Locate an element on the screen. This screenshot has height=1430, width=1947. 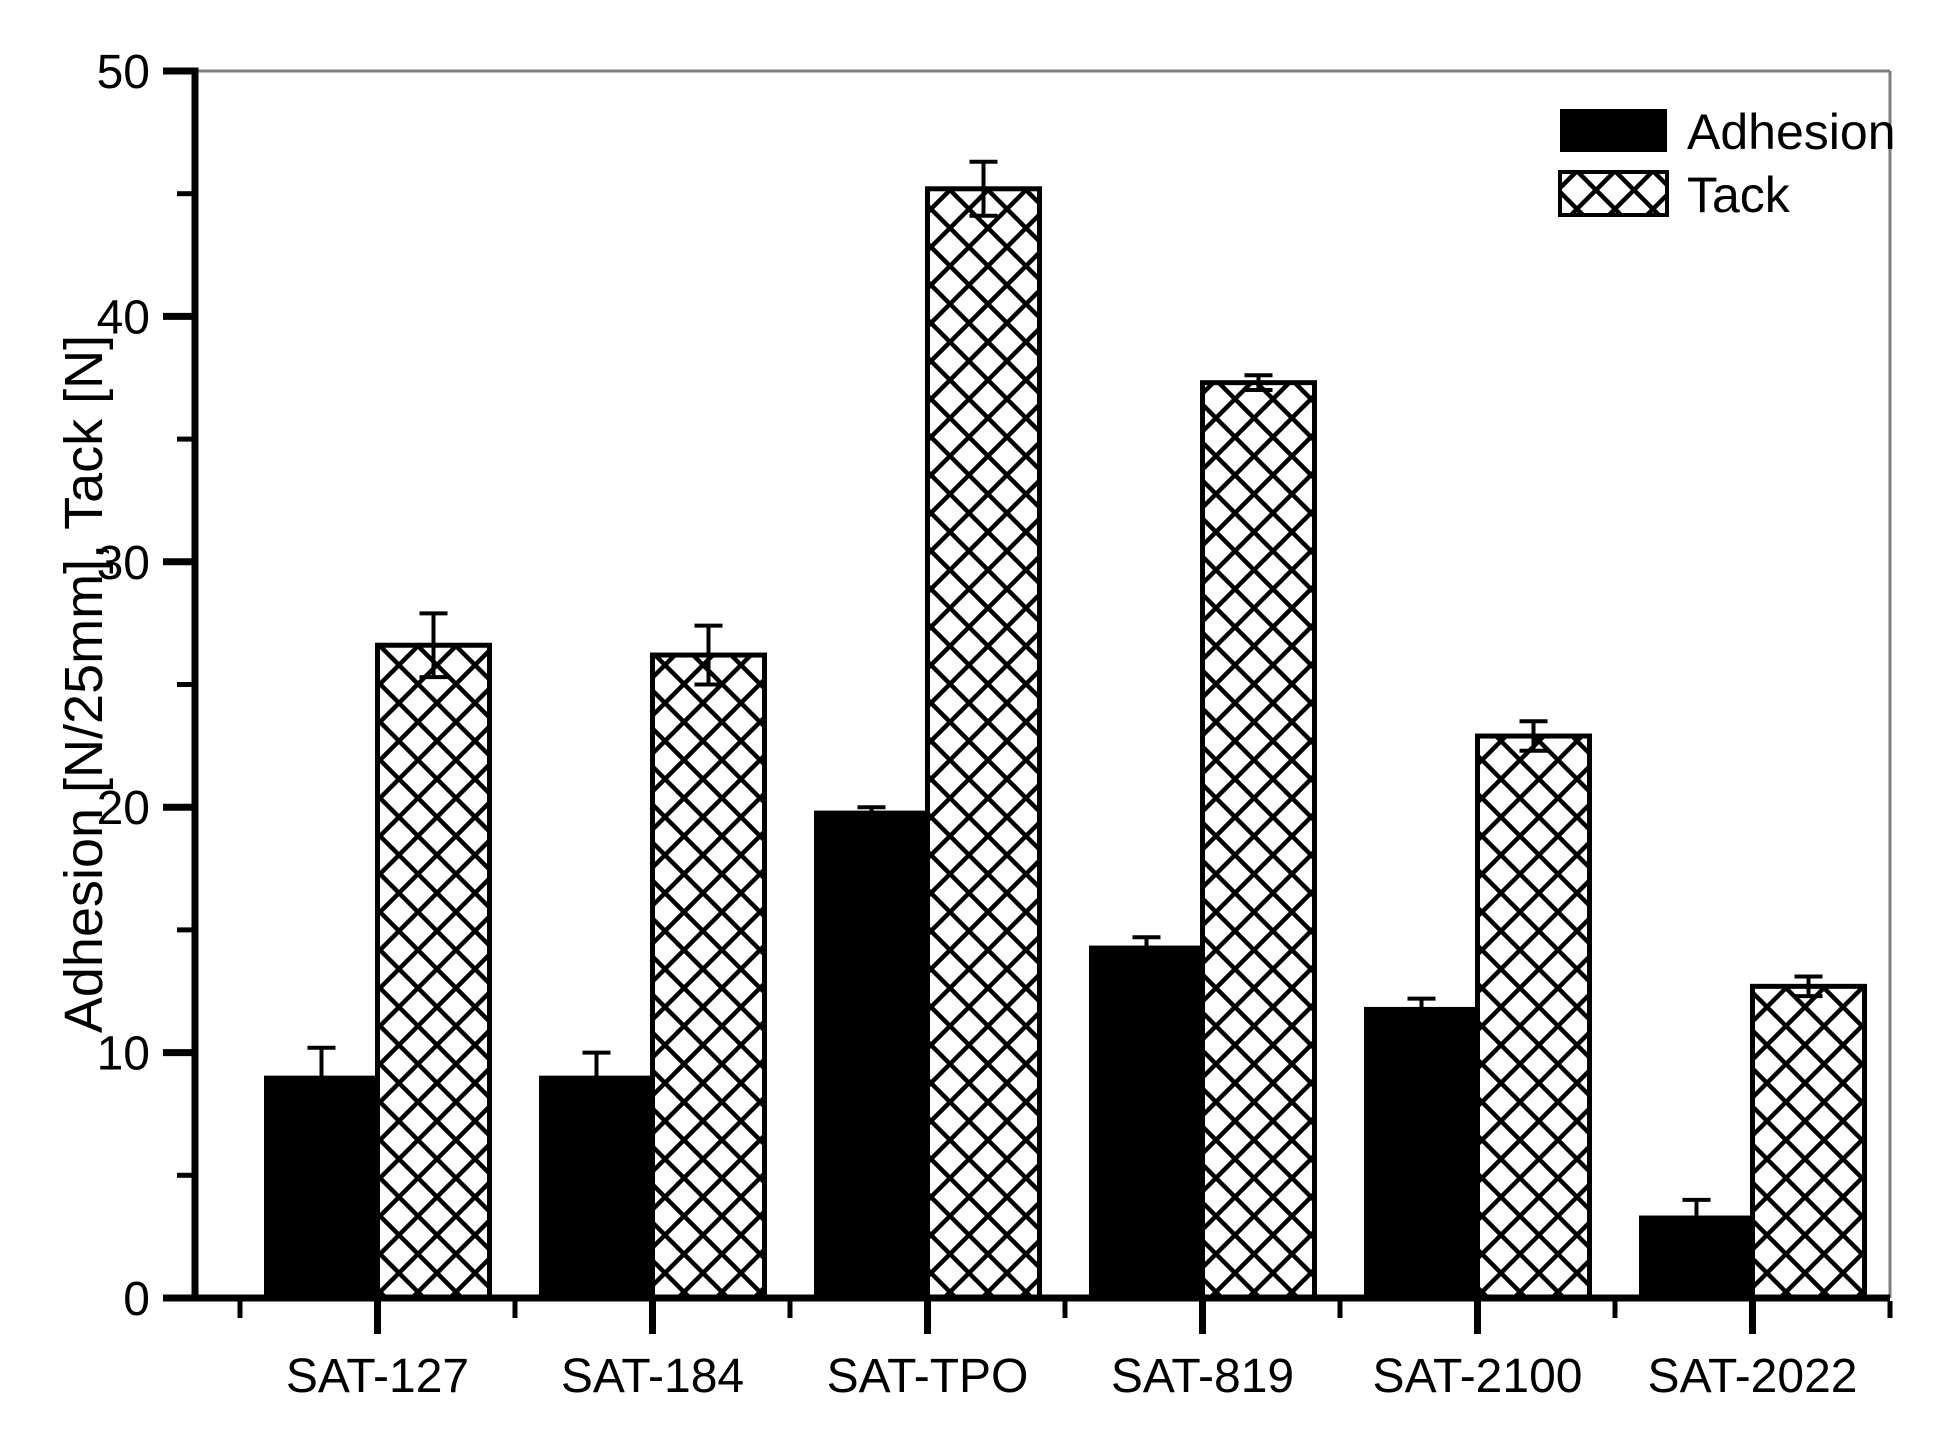
legend-swatch-adhesion is located at coordinates (1613, 130).